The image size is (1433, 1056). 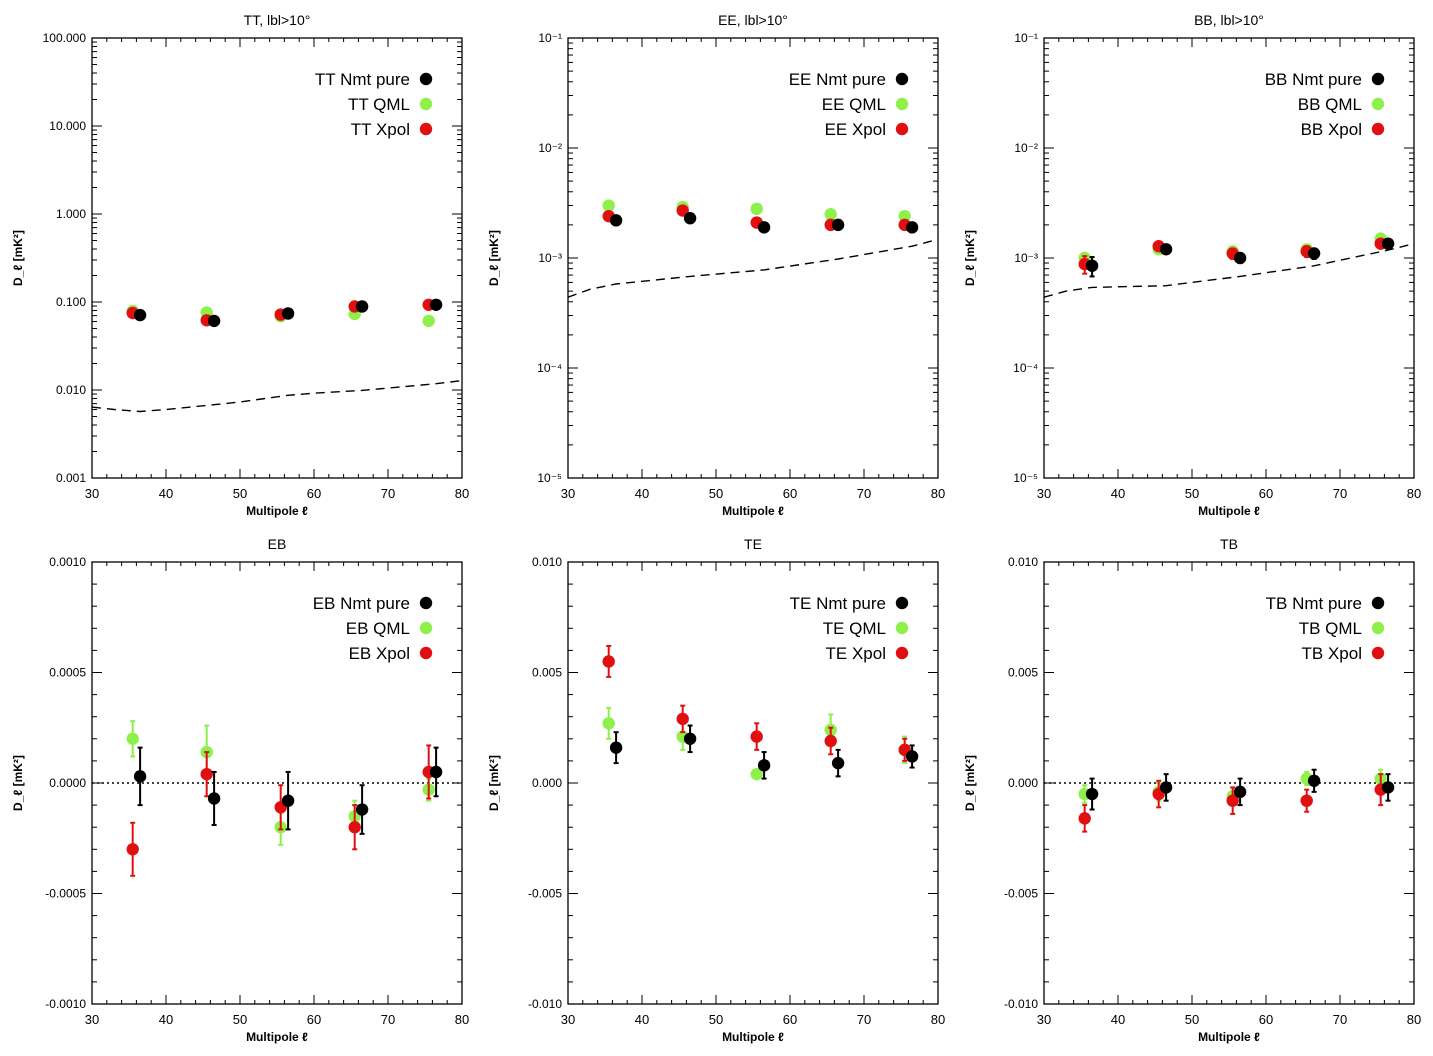 I want to click on y-tick-label: 1.000, so click(x=71, y=214).